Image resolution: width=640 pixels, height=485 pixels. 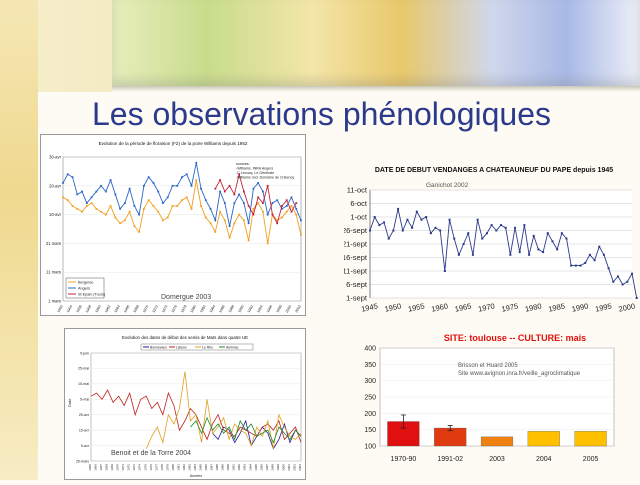 I want to click on y-tick-label: 25-mars, so click(x=82, y=461).